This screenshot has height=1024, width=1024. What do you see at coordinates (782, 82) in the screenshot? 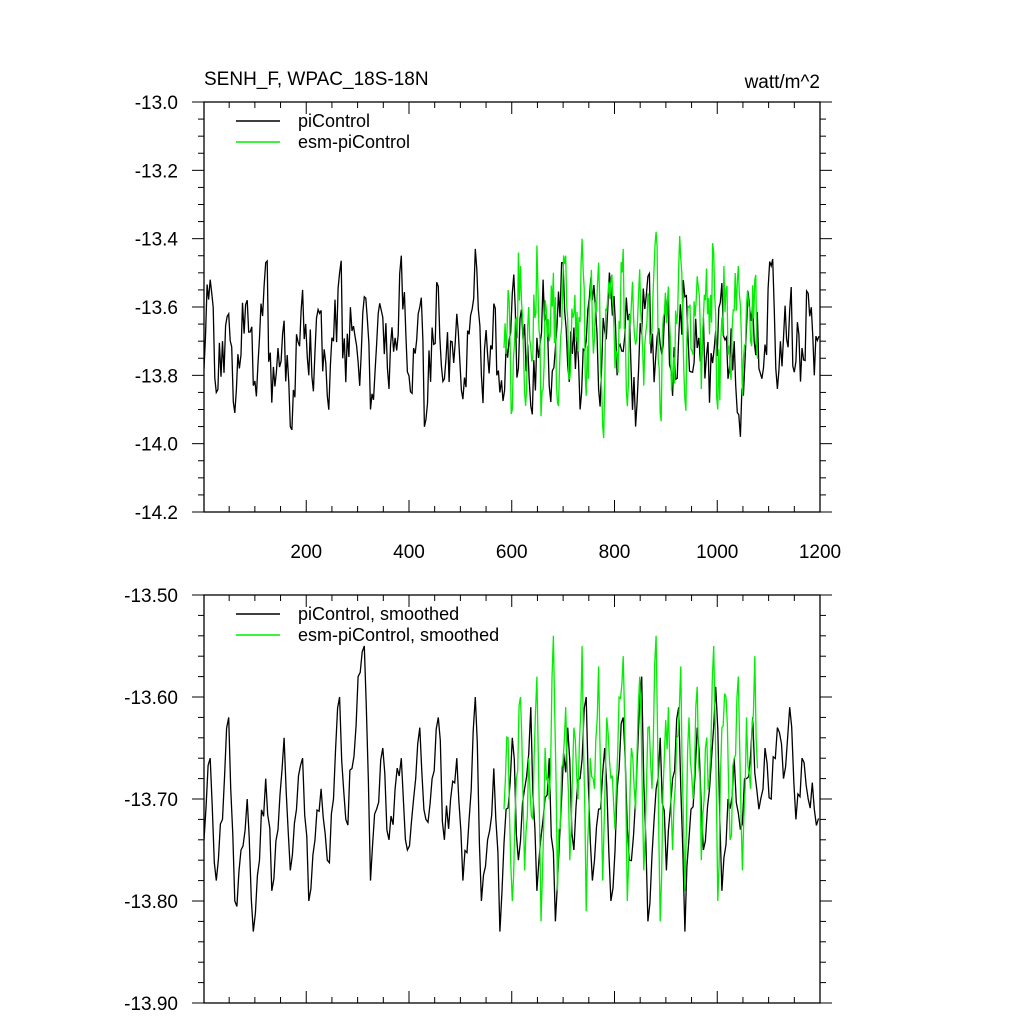
I see `units-label: watt/m^2` at bounding box center [782, 82].